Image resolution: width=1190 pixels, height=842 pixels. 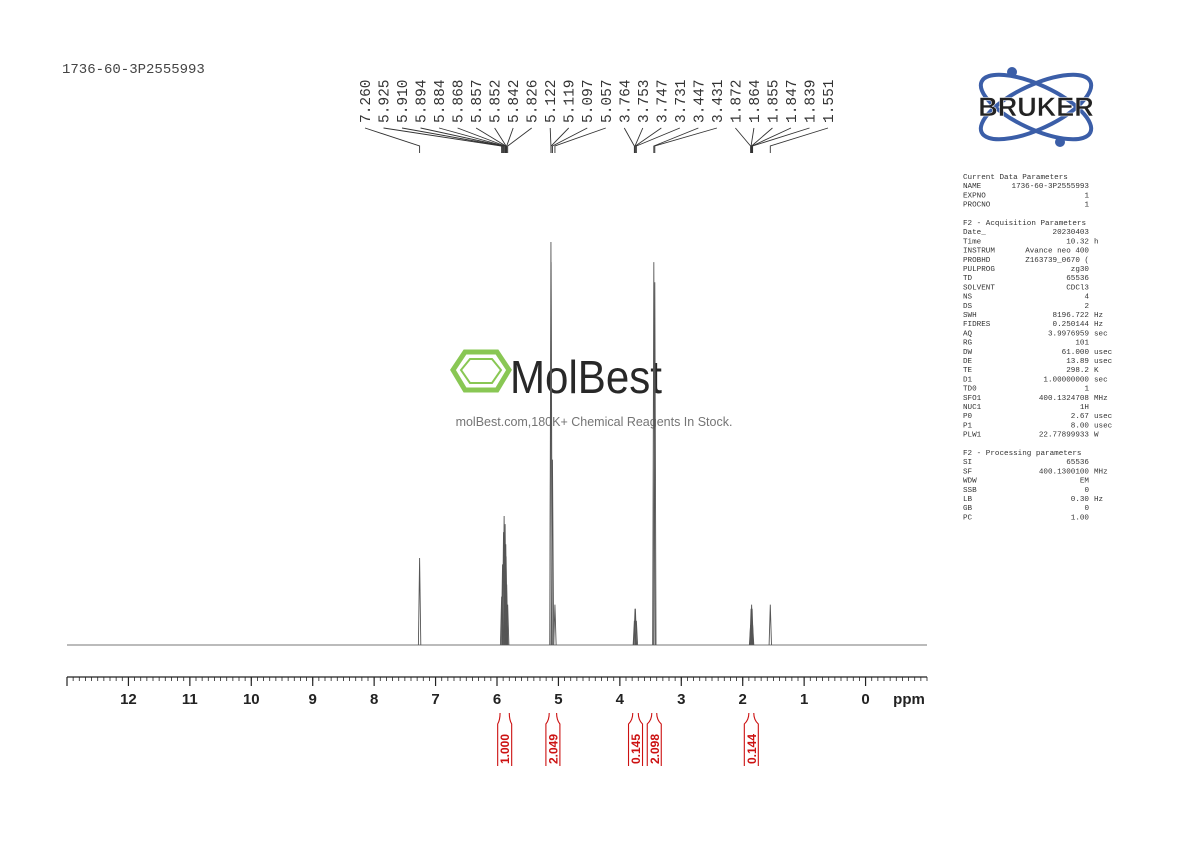 What do you see at coordinates (968, 334) in the screenshot?
I see `param-name: AQ` at bounding box center [968, 334].